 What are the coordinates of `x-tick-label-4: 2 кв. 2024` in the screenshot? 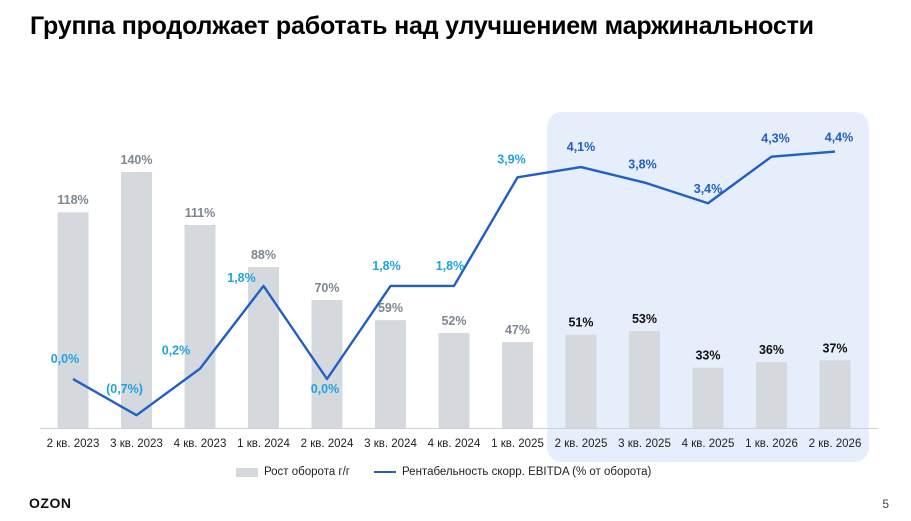 It's located at (327, 444).